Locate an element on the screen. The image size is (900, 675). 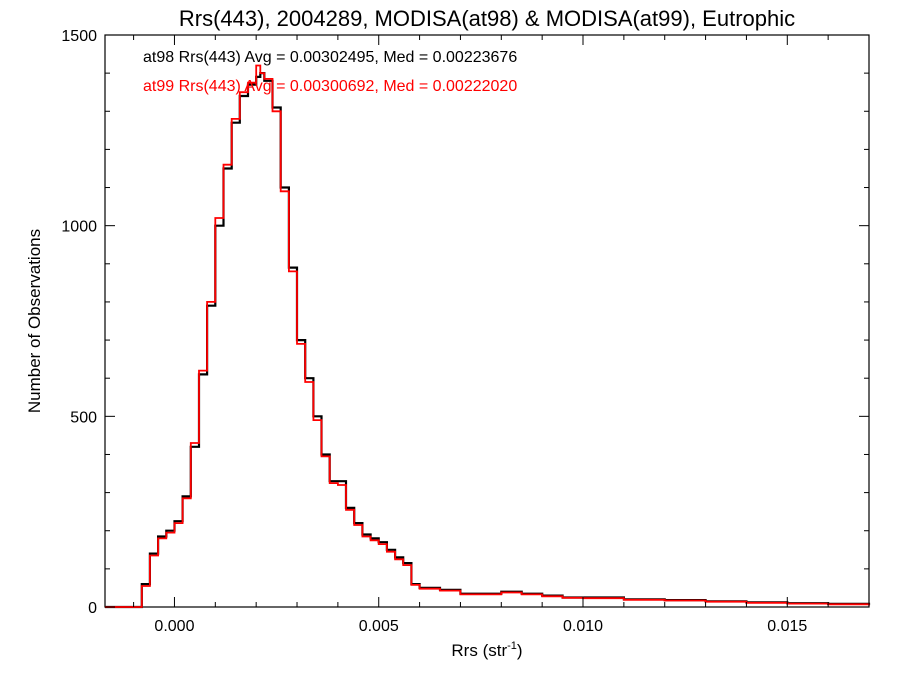
y-tick-label: 500 is located at coordinates (83, 417).